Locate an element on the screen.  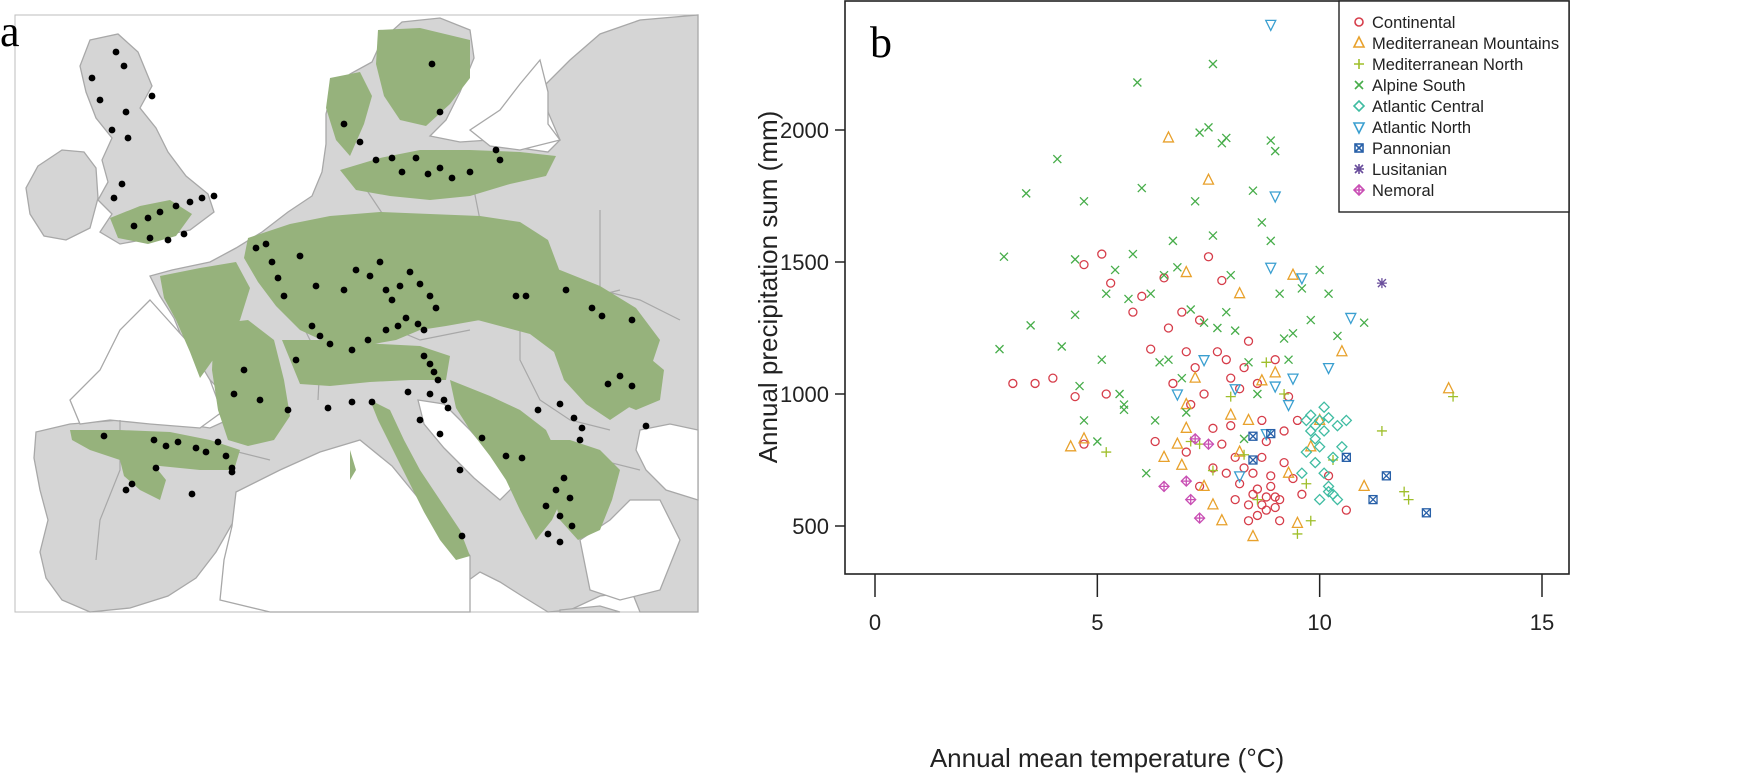
x-tick-label: 0 is located at coordinates (875, 622).